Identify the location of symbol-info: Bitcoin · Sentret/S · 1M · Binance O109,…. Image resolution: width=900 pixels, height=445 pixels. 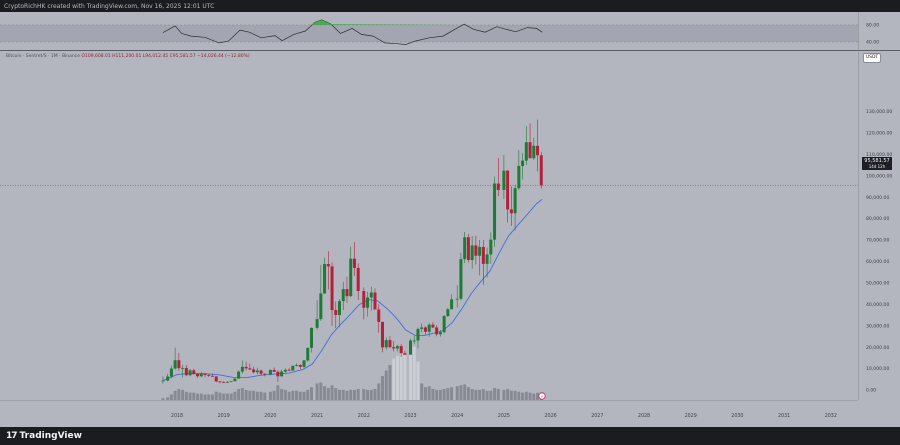
(128, 57).